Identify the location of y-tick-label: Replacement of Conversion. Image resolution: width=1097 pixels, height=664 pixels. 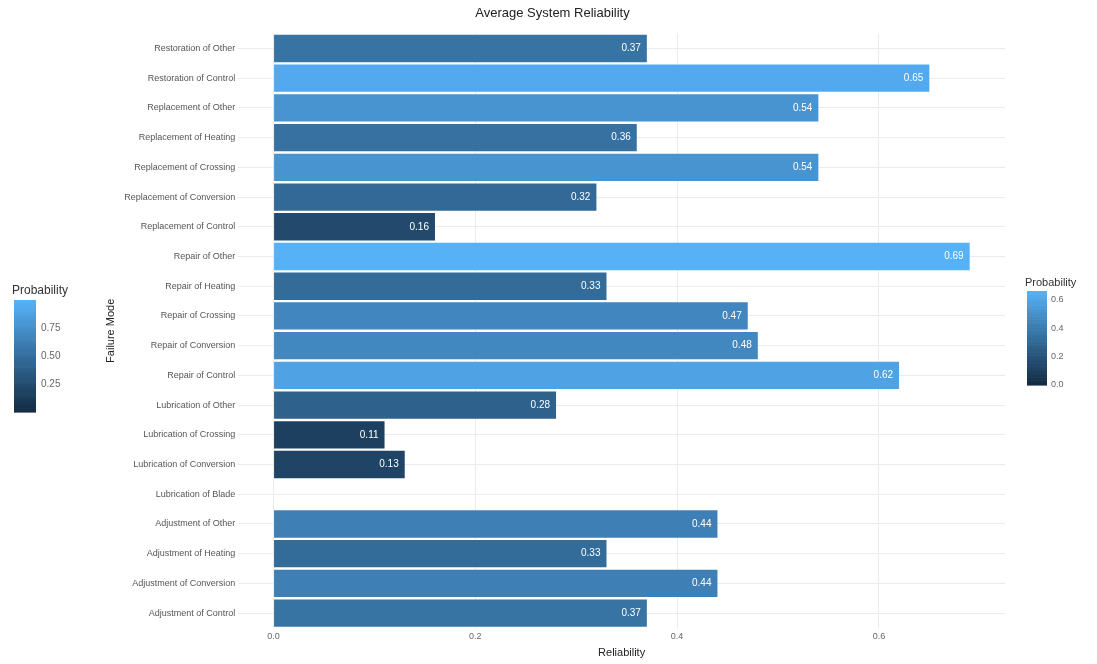
(180, 196).